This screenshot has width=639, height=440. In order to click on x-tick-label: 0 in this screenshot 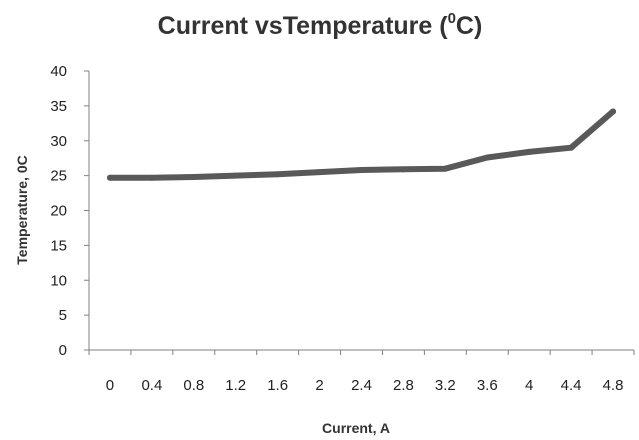, I will do `click(110, 385)`.